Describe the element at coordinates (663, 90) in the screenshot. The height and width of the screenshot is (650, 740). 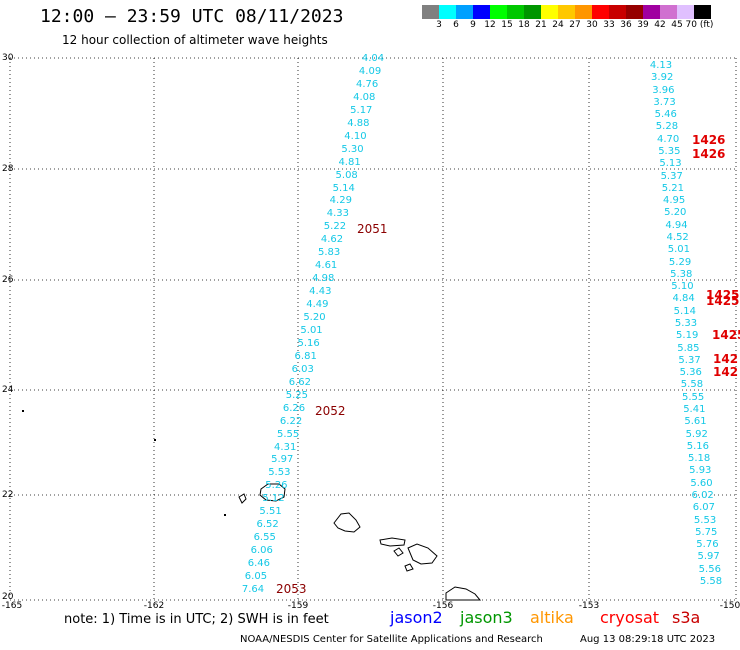
I see `wave-height-value: 3.96` at that location.